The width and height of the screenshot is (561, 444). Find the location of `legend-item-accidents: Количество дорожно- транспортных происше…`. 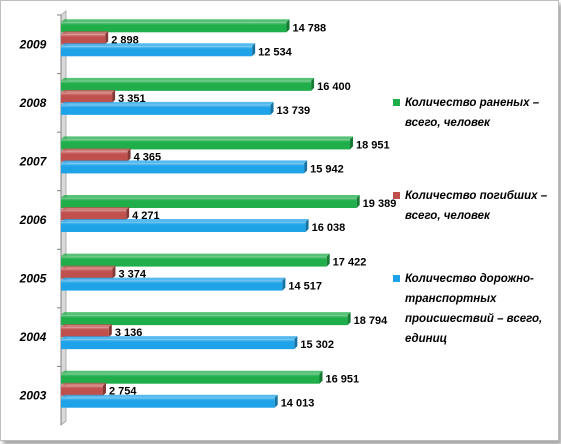

legend-item-accidents: Количество дорожно- транспортных происше… is located at coordinates (475, 309).